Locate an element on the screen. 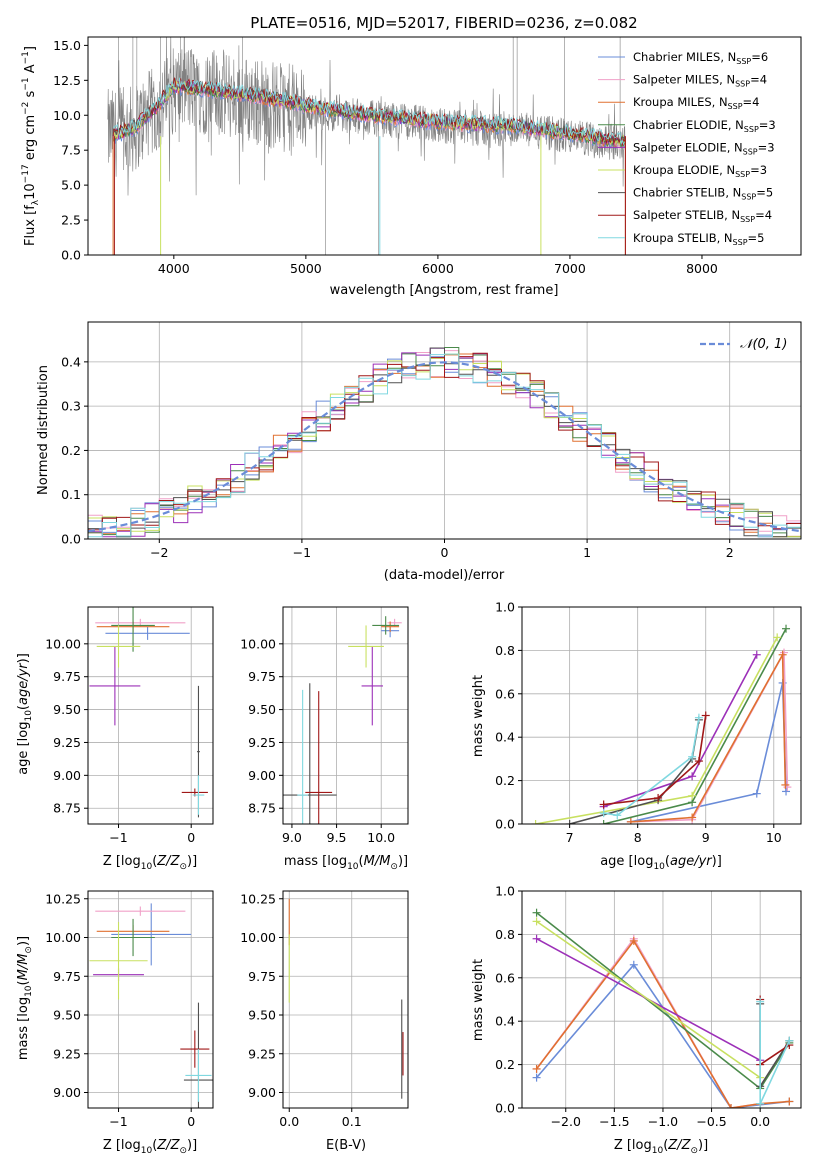 Image resolution: width=819 pixels, height=1174 pixels. legend-label: Chabrier MILES, NSSP=6 is located at coordinates (700, 58).